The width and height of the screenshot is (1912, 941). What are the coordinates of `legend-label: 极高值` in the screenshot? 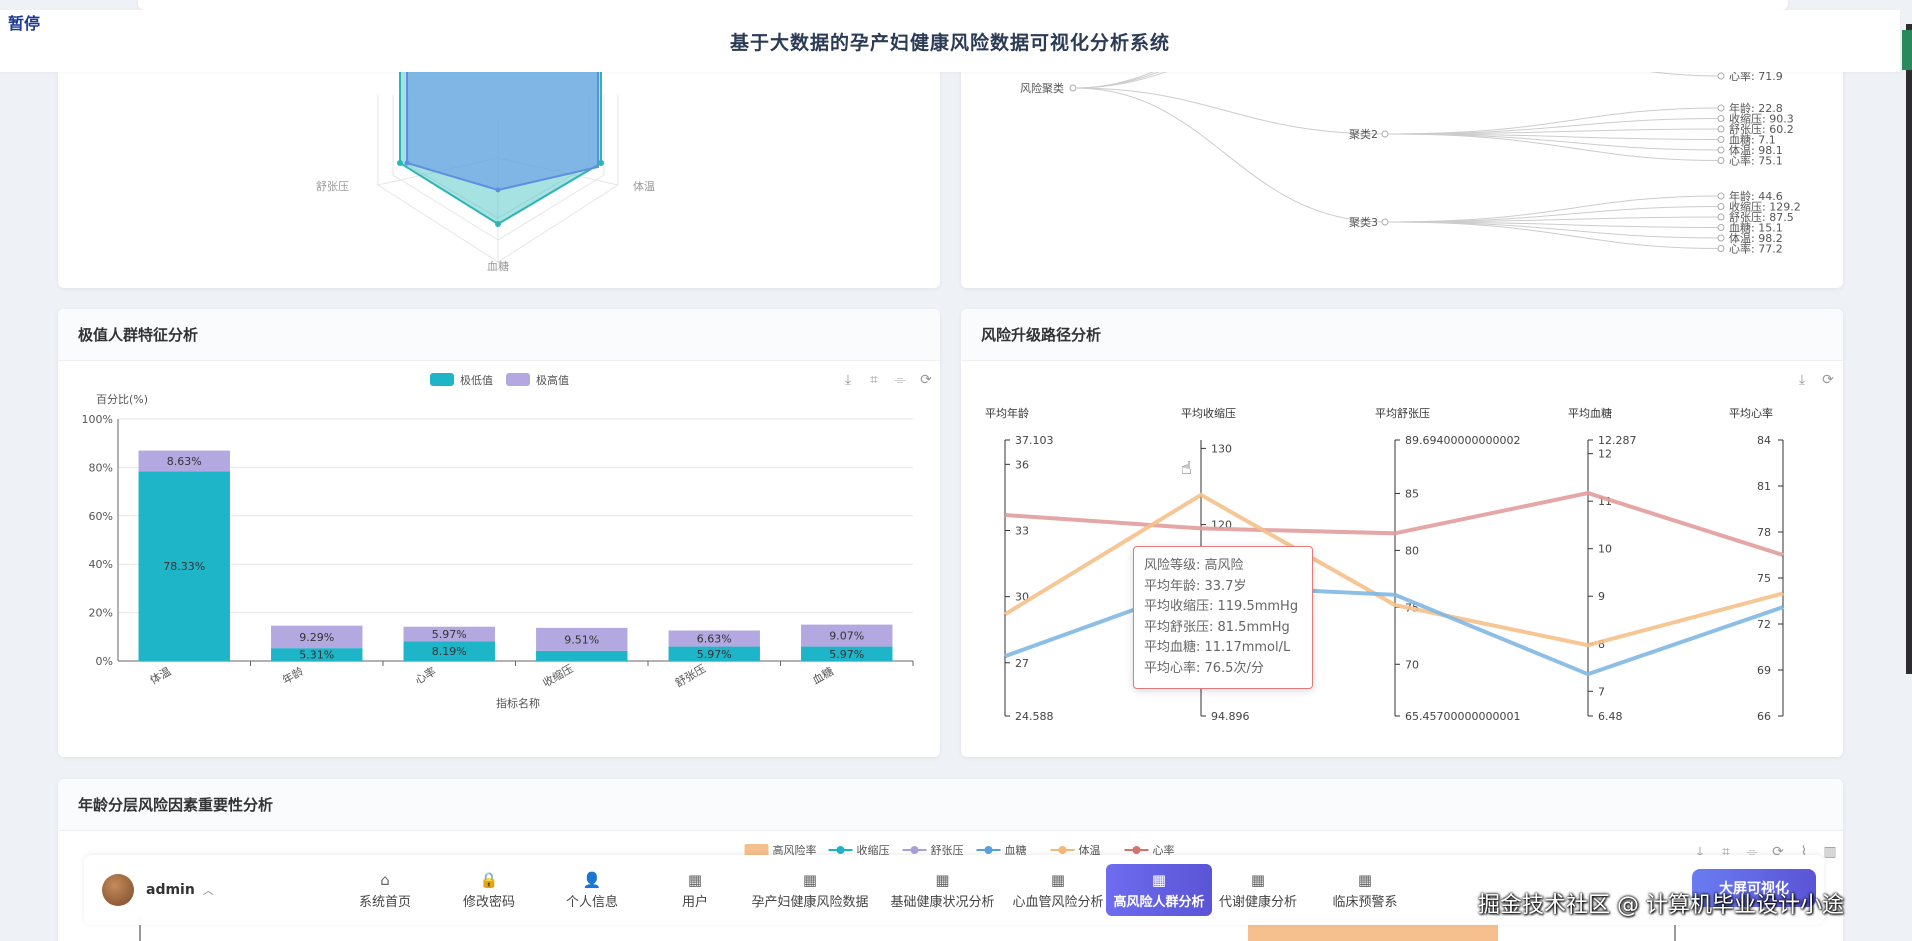 It's located at (552, 380).